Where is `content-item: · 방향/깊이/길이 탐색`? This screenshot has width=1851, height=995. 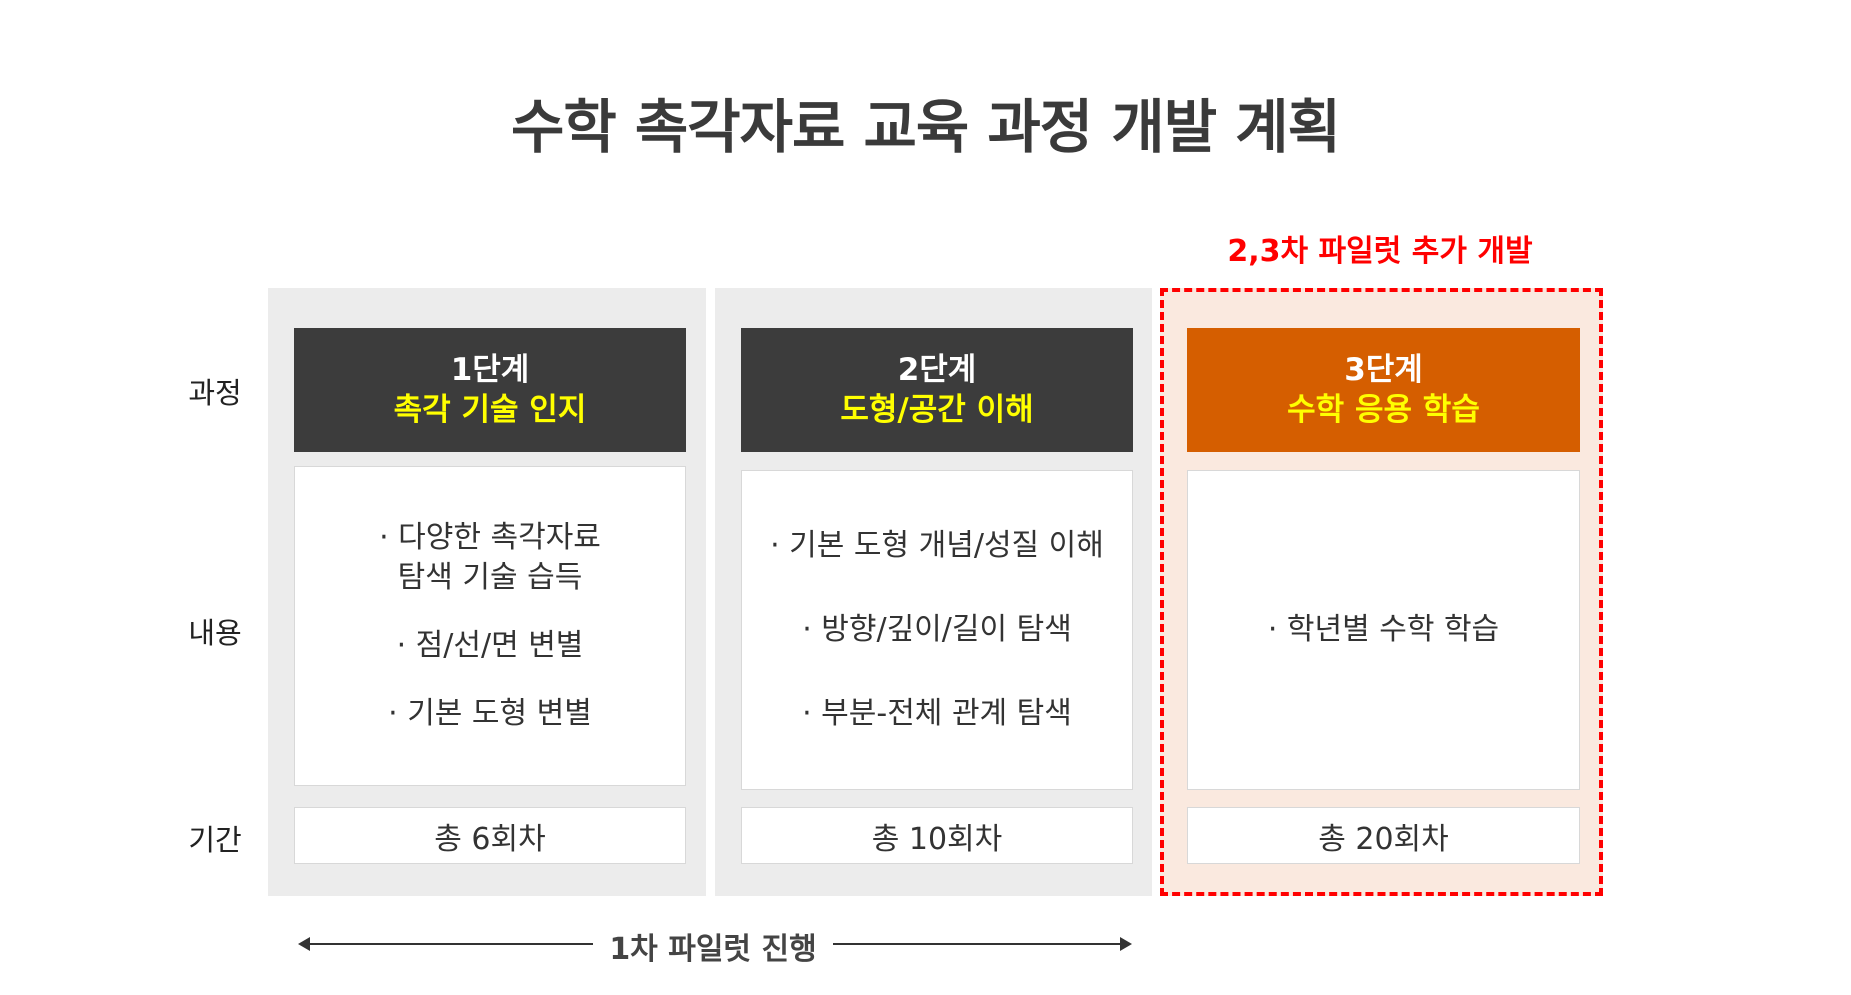 content-item: · 방향/깊이/길이 탐색 is located at coordinates (937, 629).